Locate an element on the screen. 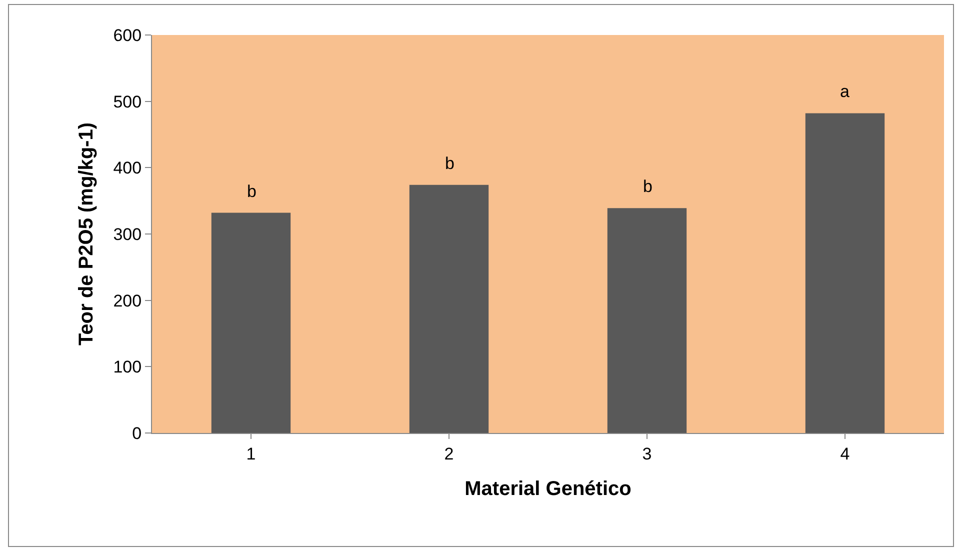 This screenshot has width=964, height=553. x-tick-label: 4 is located at coordinates (845, 454).